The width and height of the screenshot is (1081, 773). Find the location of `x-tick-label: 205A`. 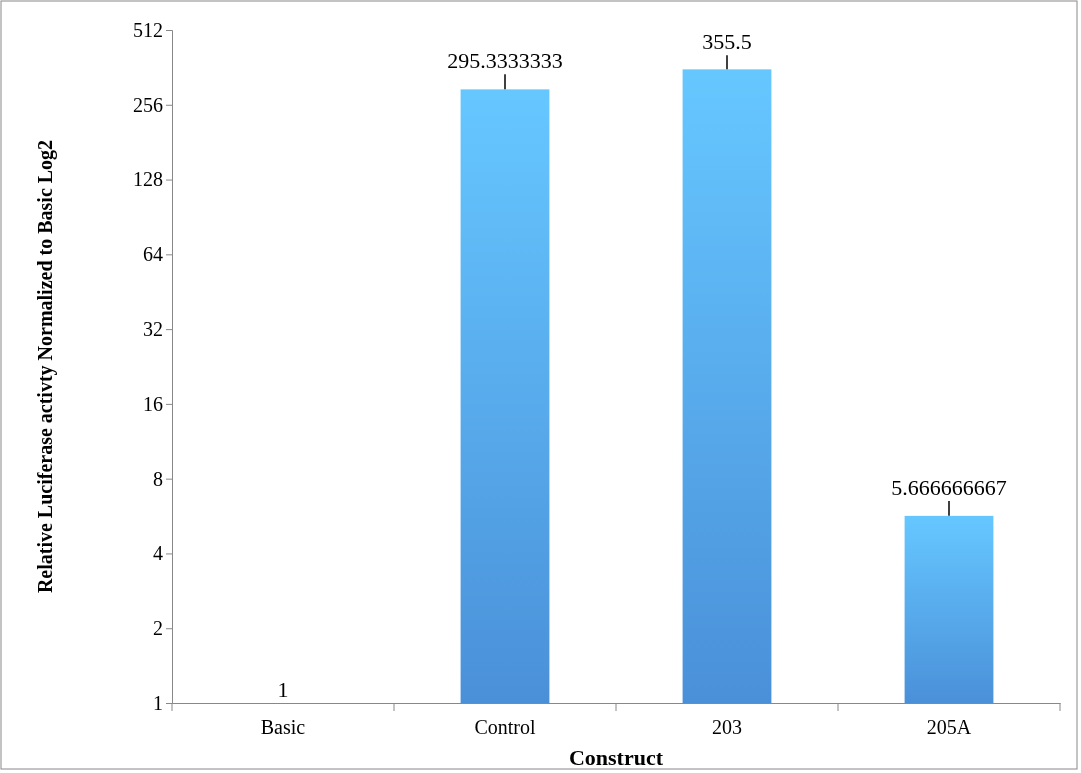

x-tick-label: 205A is located at coordinates (949, 727).